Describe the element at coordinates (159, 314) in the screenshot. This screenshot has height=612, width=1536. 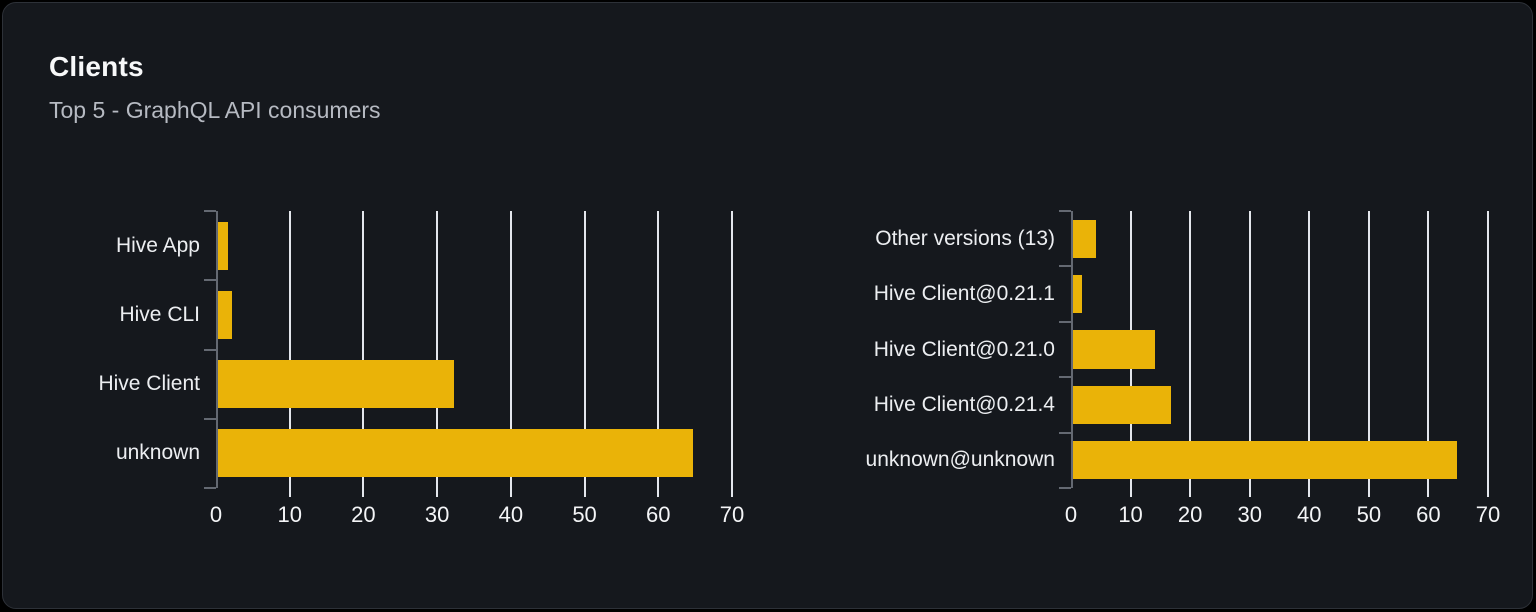
I see `category-label: Hive CLI` at that location.